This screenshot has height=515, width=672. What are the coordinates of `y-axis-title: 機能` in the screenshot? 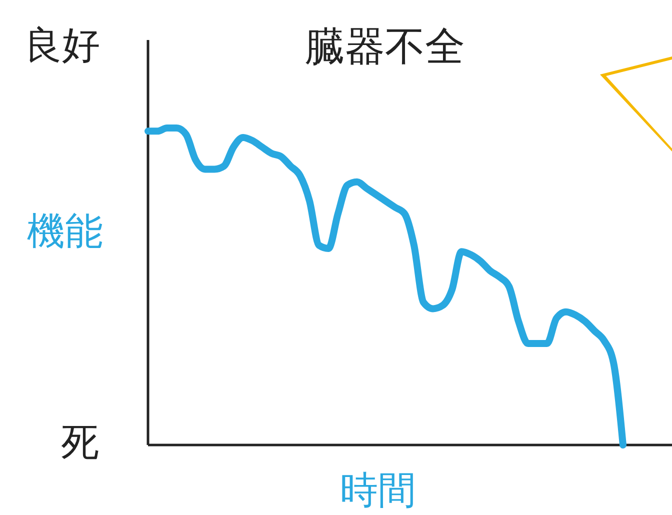 It's located at (65, 231).